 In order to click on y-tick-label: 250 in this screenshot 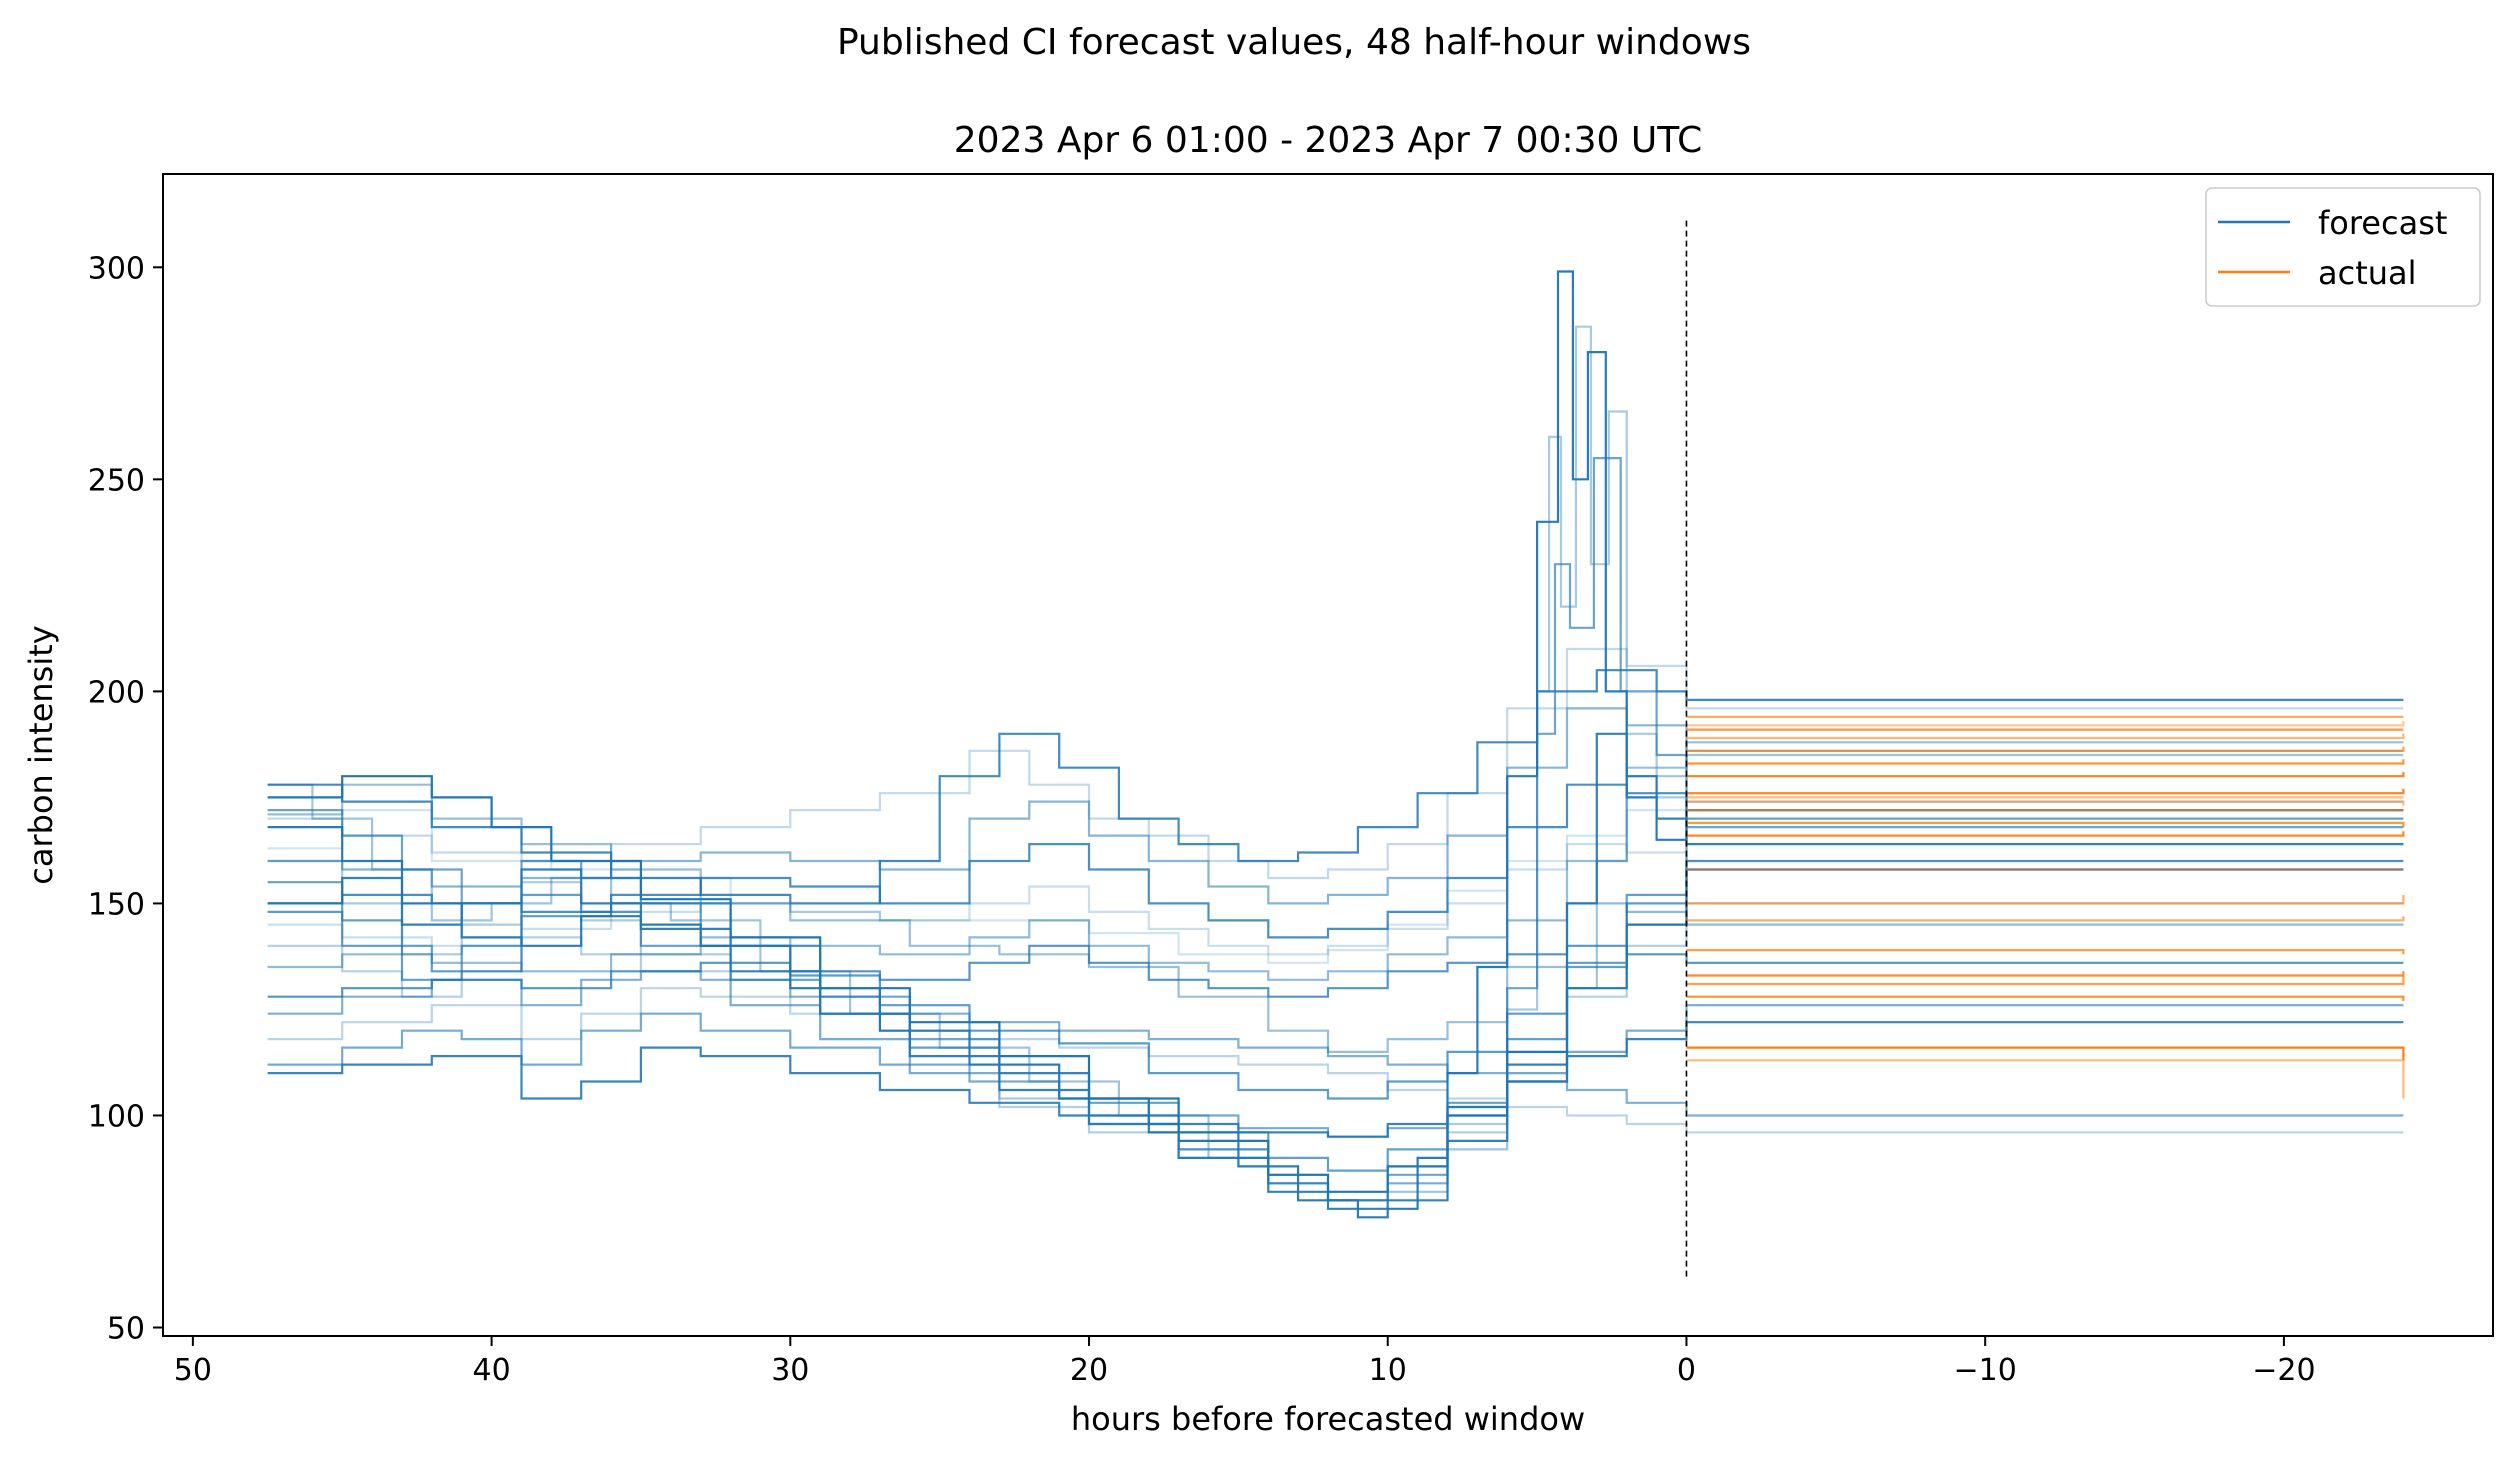, I will do `click(116, 480)`.